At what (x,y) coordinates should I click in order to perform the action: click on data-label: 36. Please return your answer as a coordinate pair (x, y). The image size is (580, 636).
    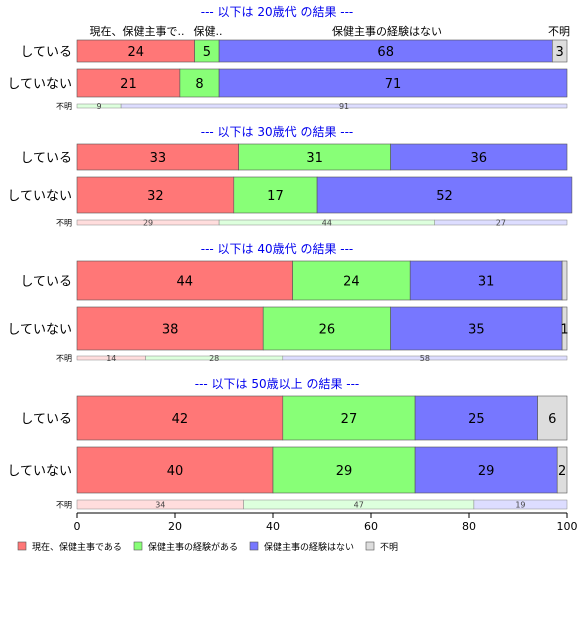
    Looking at the image, I should click on (479, 158).